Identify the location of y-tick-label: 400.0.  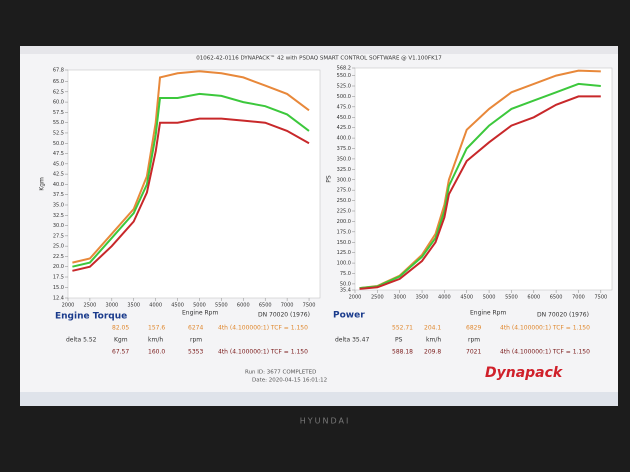
(344, 139).